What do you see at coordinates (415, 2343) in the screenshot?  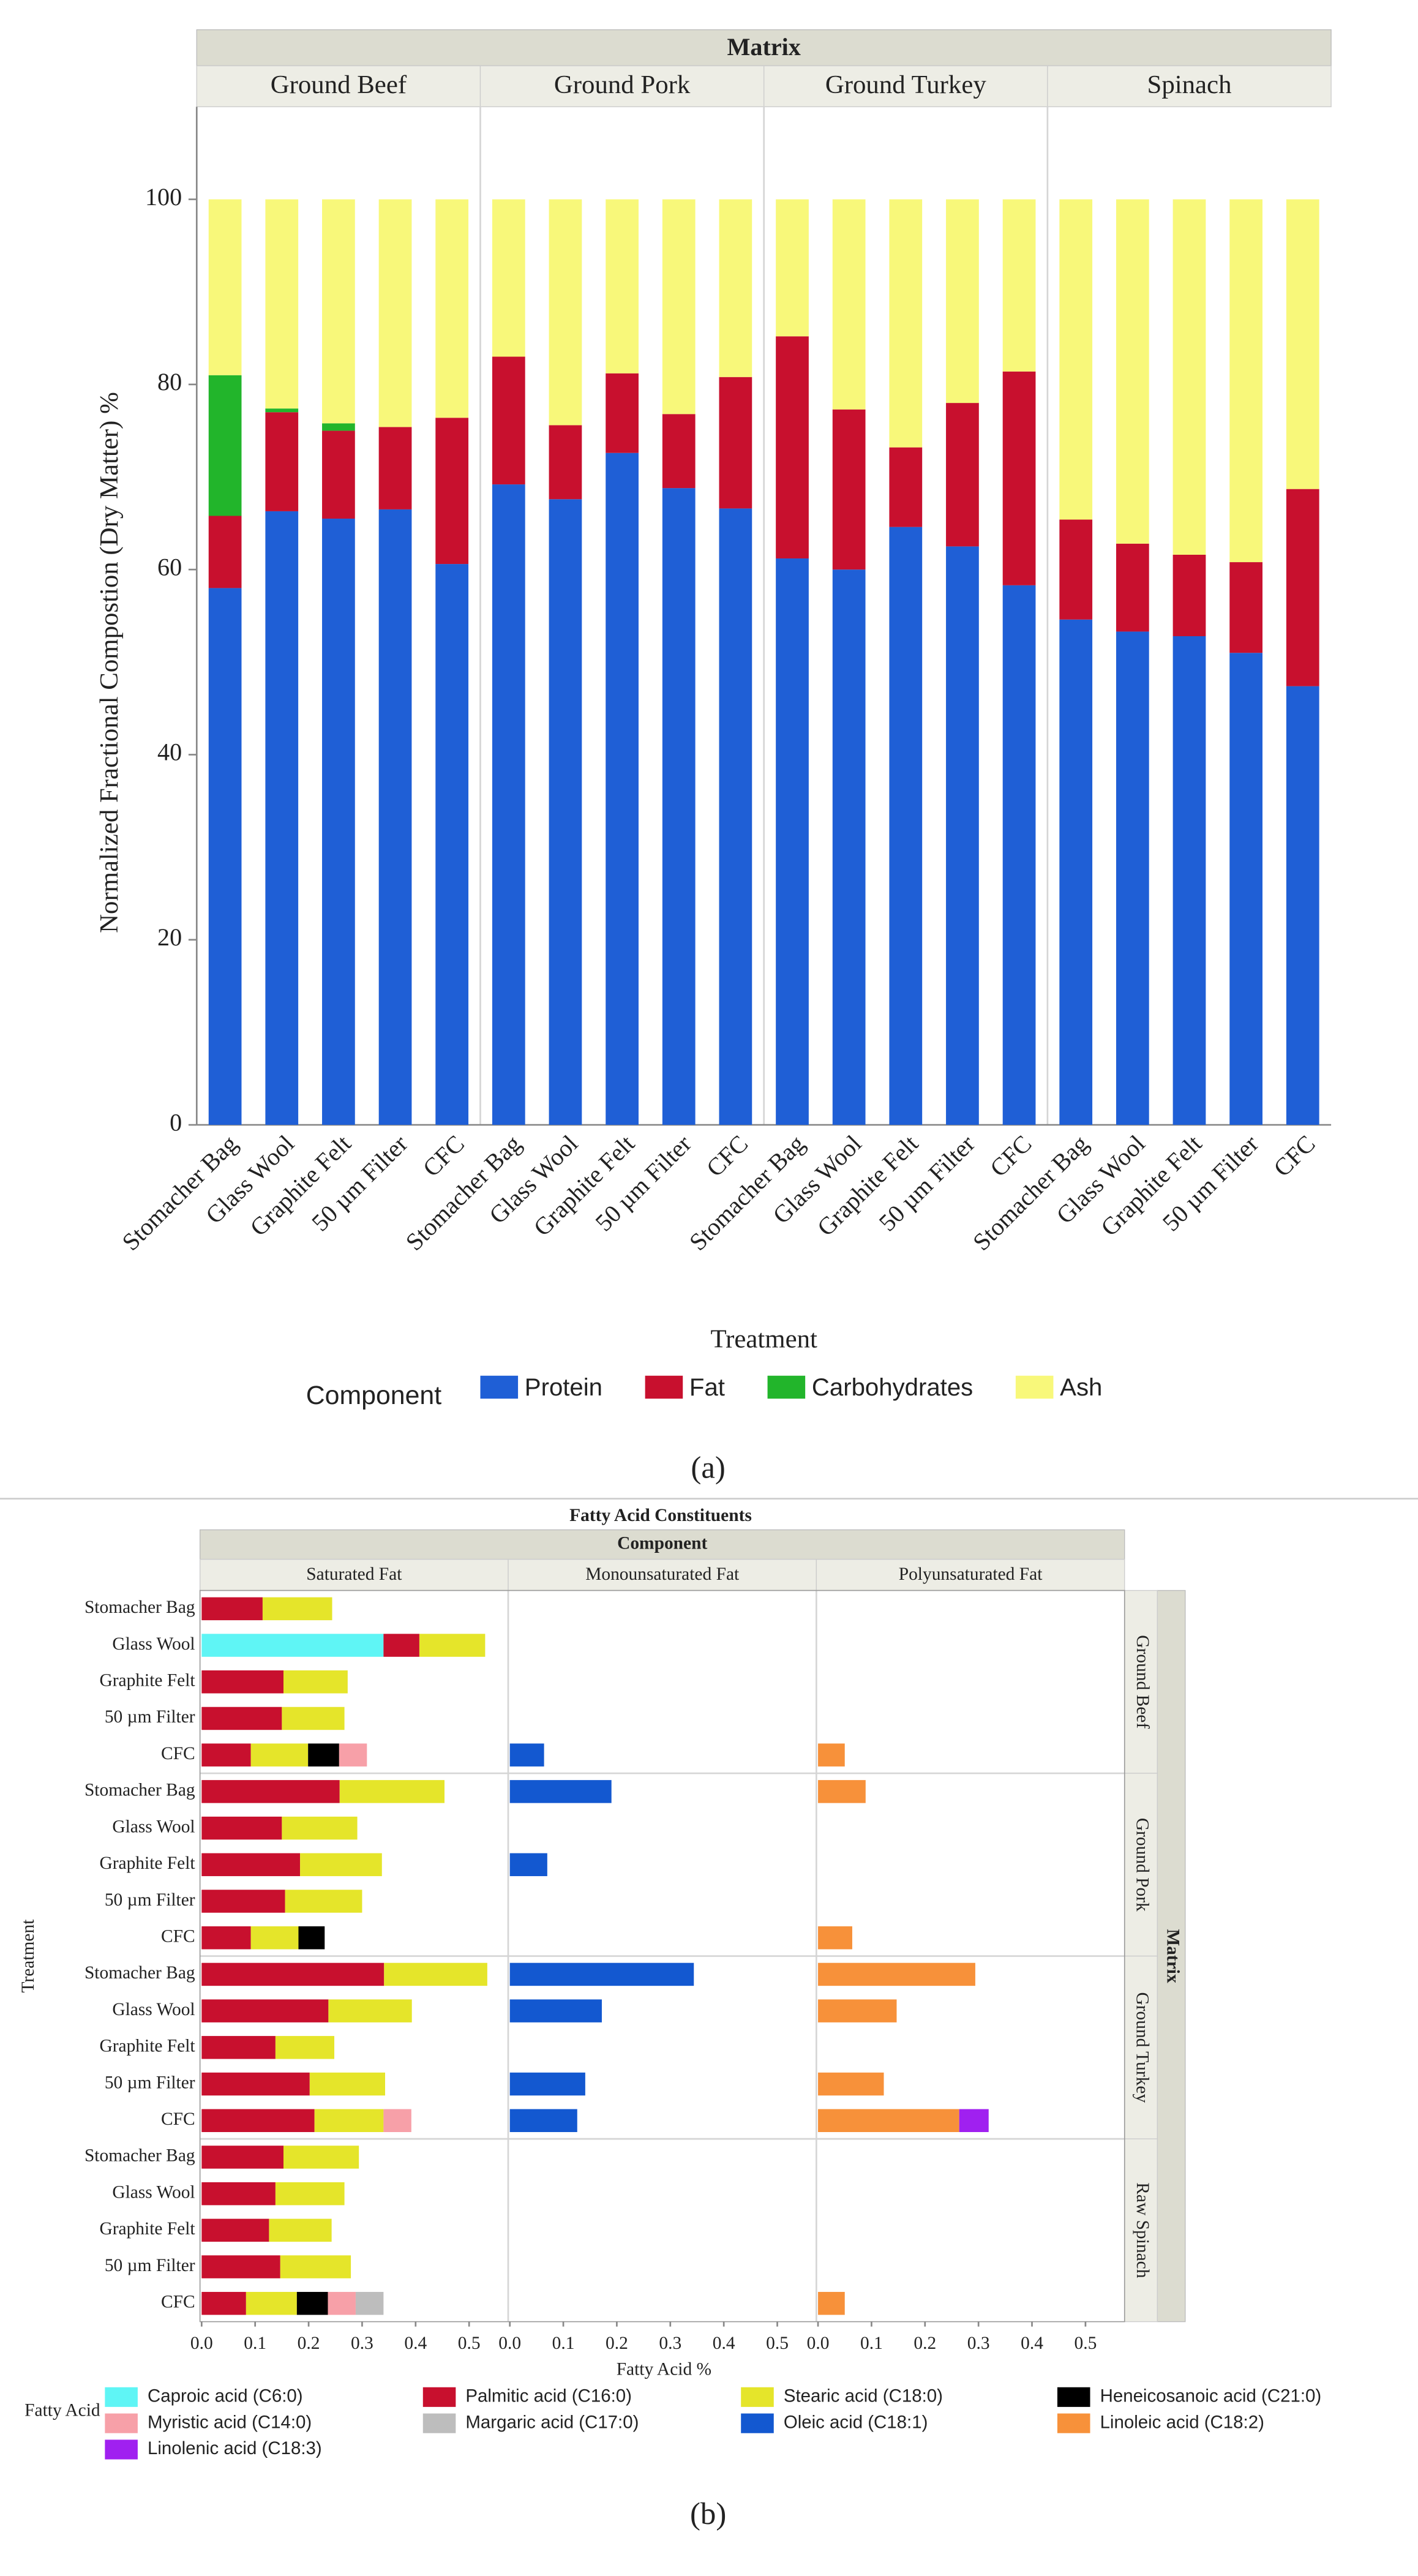 I see `x-tick-label: 0.4` at bounding box center [415, 2343].